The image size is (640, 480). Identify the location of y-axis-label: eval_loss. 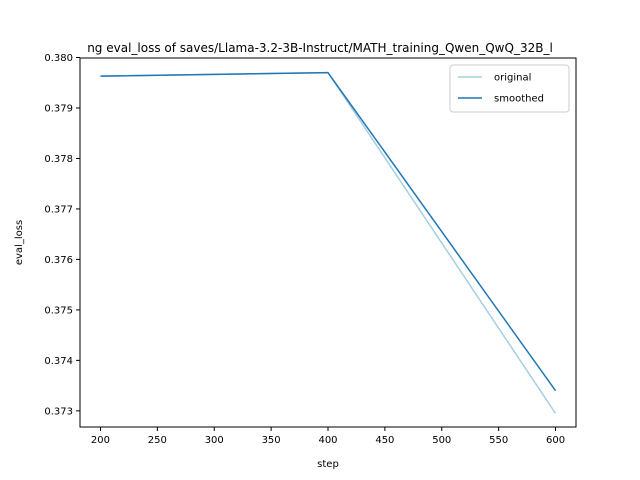
(19, 242).